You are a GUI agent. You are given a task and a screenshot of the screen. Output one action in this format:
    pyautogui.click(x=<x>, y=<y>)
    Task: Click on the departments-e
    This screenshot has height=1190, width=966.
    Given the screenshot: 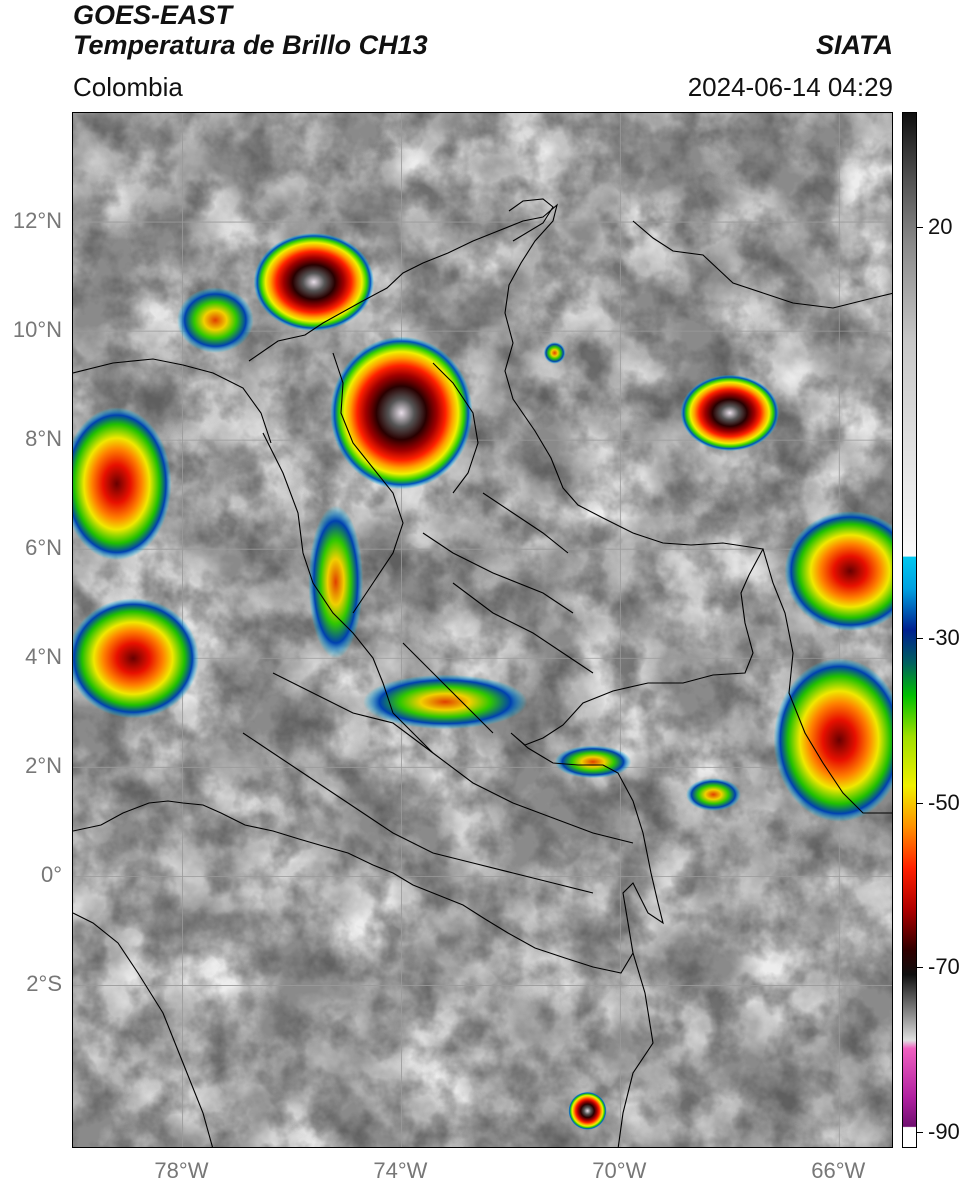 What is the action you would take?
    pyautogui.click(x=500, y=458)
    